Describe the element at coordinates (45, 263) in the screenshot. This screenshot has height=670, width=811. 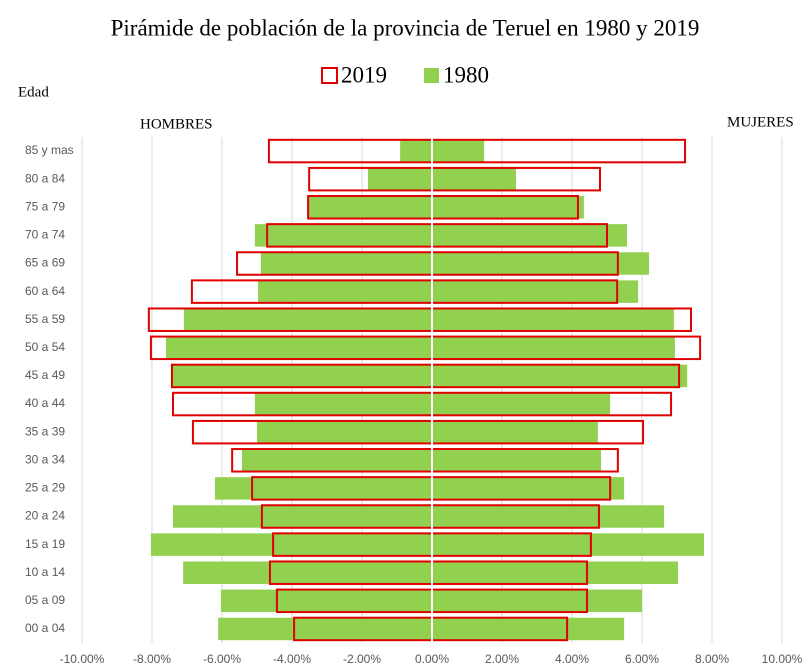
I see `y-tick-label: 65 a 69` at that location.